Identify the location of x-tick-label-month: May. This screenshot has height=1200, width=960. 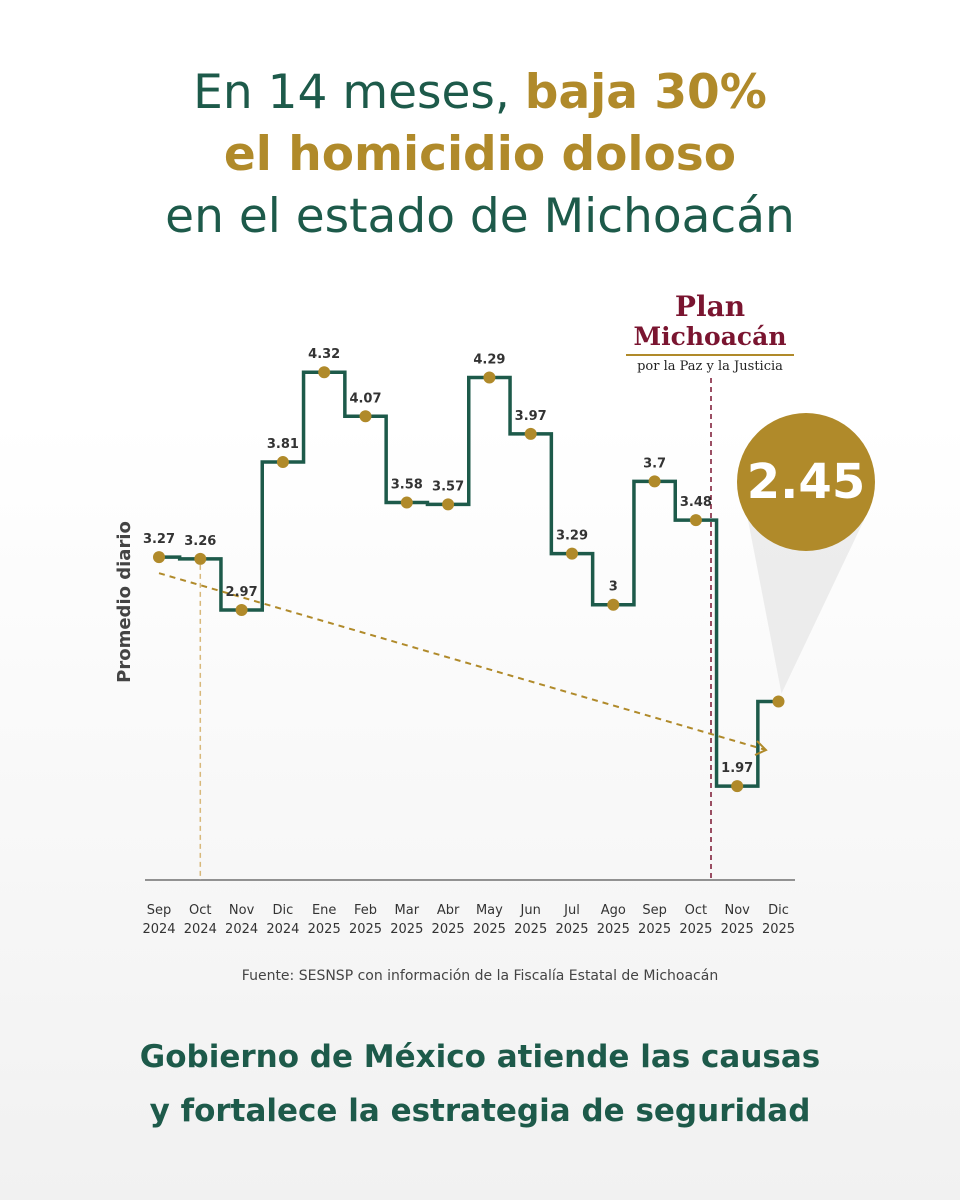
(489, 910).